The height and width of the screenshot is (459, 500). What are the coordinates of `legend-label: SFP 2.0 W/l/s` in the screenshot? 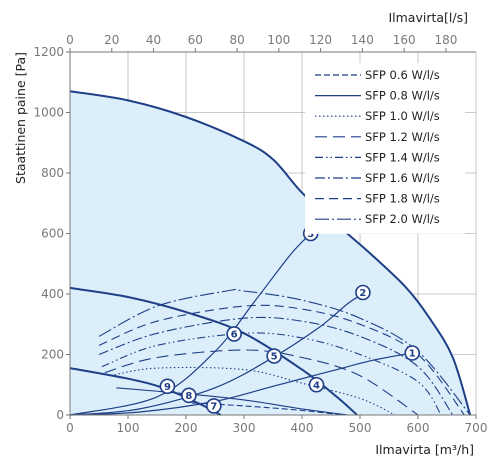 It's located at (402, 219).